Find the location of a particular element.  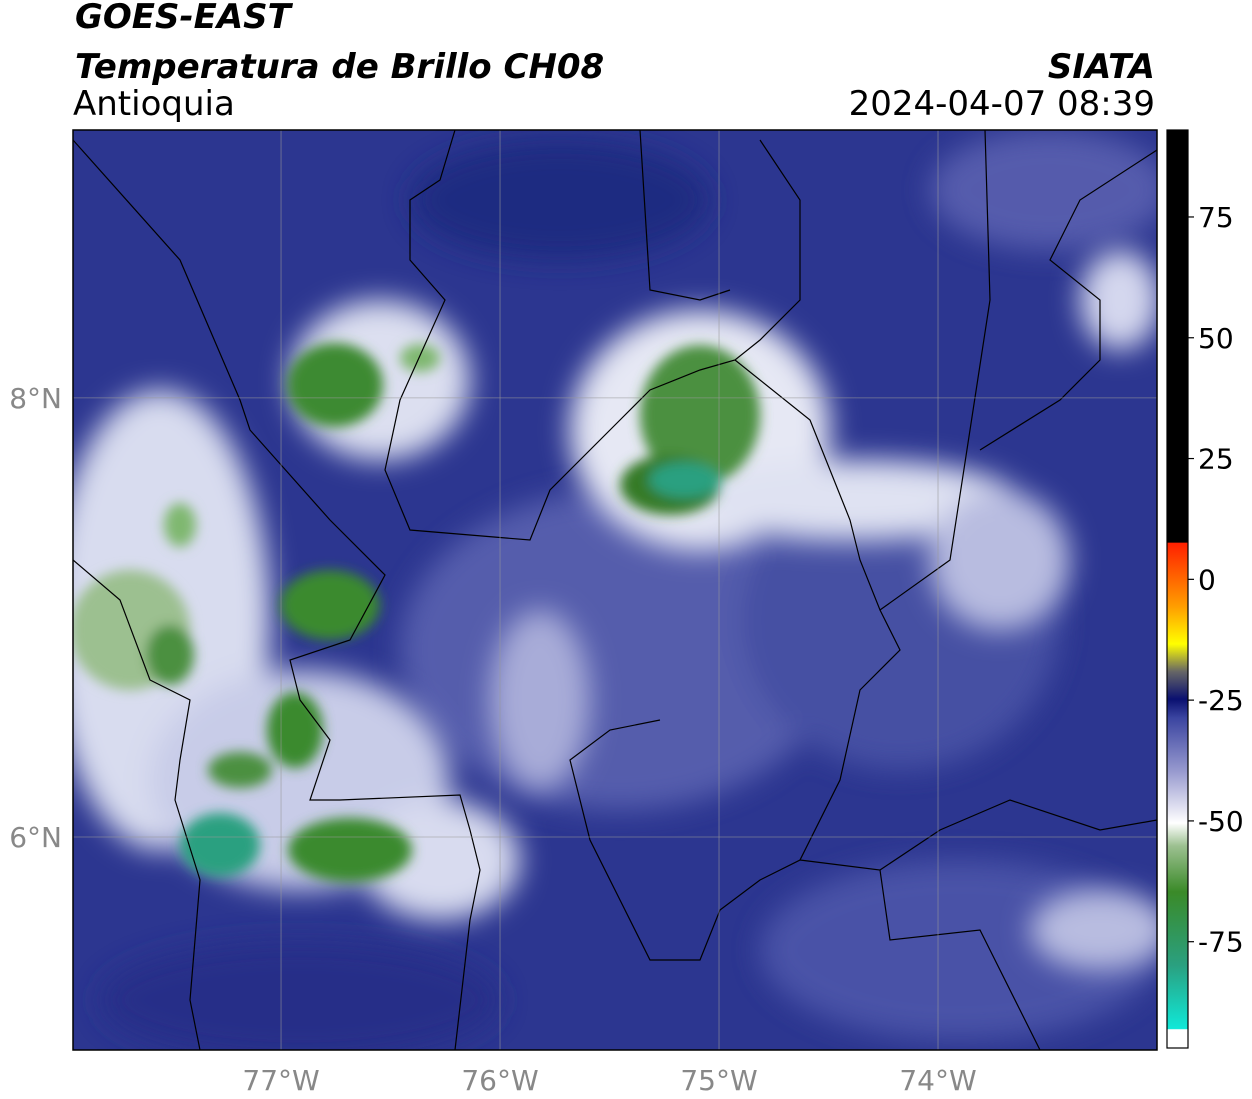

source: SIATA is located at coordinates (1101, 67).